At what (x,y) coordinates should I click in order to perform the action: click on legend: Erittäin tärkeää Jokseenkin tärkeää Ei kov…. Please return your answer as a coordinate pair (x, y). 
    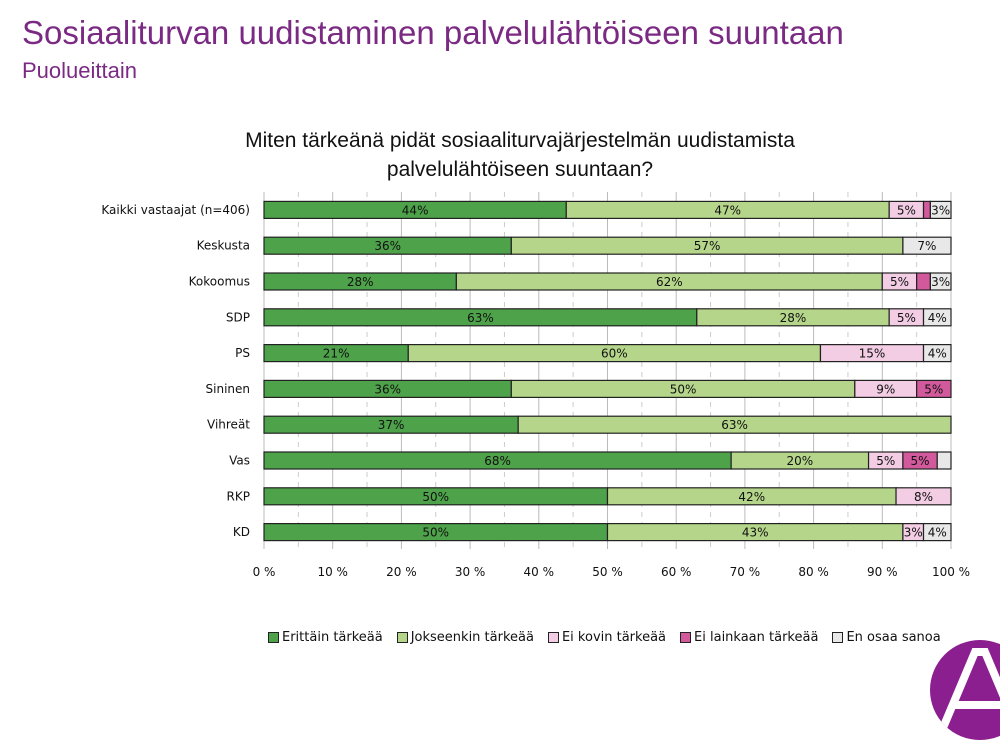
    Looking at the image, I should click on (604, 637).